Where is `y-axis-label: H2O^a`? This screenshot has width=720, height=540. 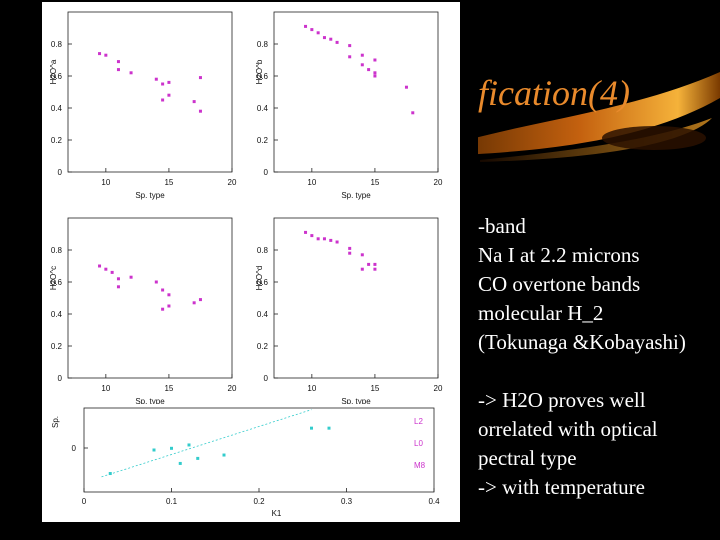 y-axis-label: H2O^a is located at coordinates (53, 71).